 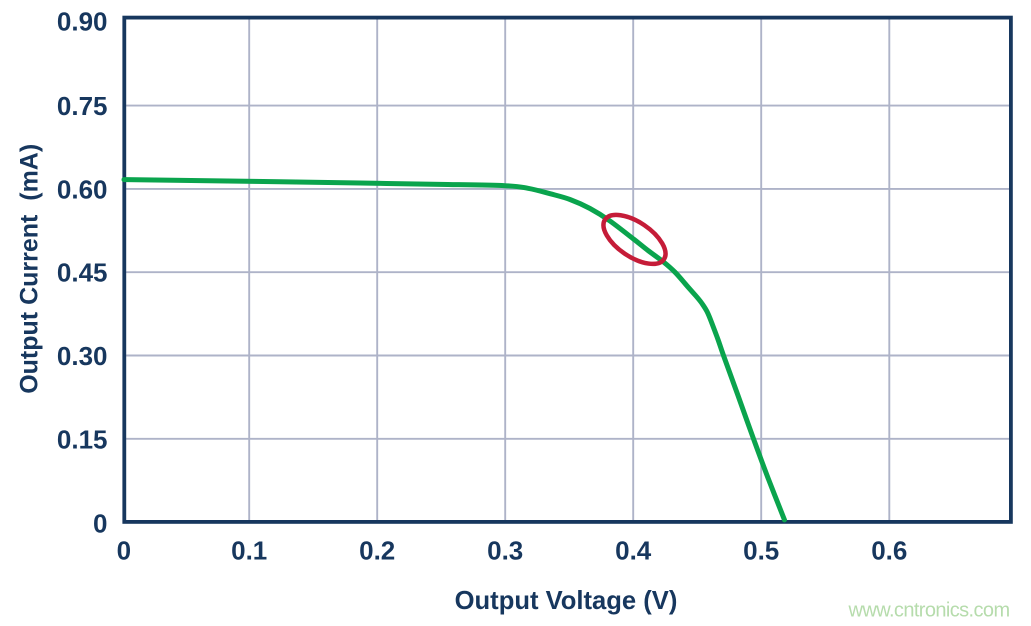 I want to click on svg-text: Output Voltage (V), so click(x=566, y=601).